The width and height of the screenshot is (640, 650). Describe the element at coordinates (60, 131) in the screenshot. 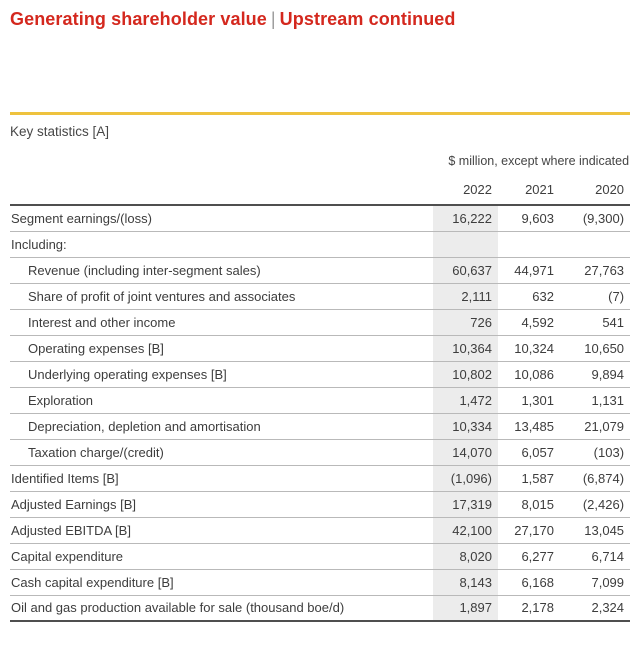

I see `section-title: Key statistics [A]` at that location.